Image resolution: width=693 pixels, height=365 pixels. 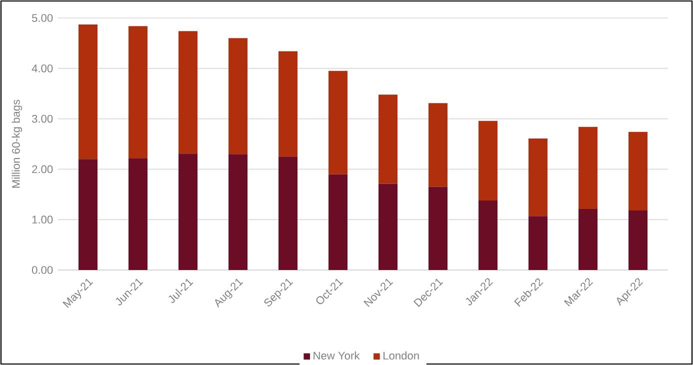 What do you see at coordinates (42, 68) in the screenshot?
I see `y-tick-label: 4.00` at bounding box center [42, 68].